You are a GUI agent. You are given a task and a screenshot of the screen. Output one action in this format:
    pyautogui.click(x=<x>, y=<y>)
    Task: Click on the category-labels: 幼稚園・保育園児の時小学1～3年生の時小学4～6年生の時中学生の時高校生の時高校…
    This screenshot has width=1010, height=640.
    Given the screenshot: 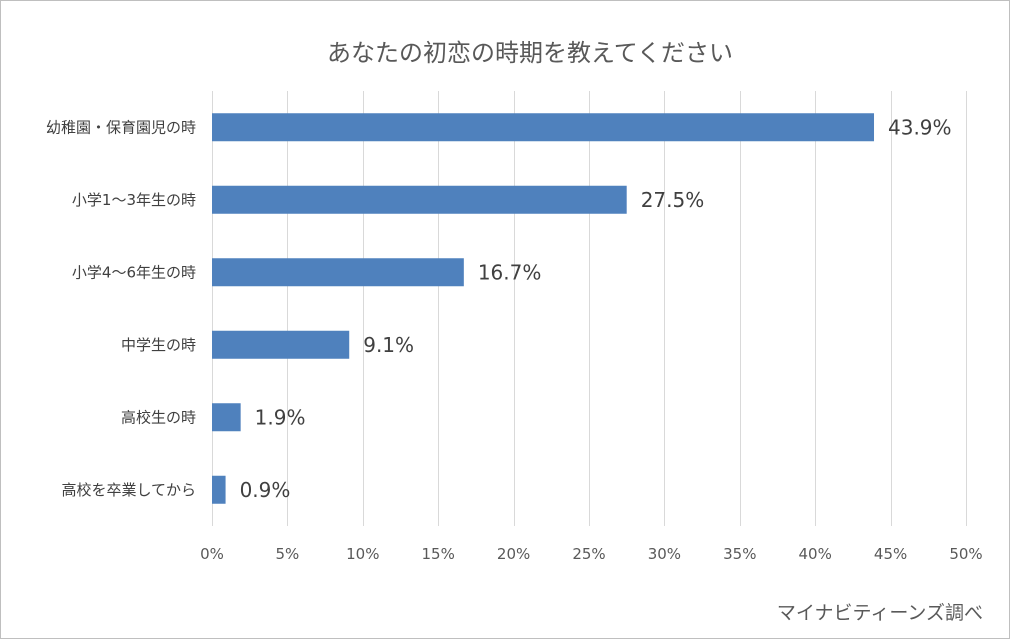 What is the action you would take?
    pyautogui.click(x=121, y=308)
    